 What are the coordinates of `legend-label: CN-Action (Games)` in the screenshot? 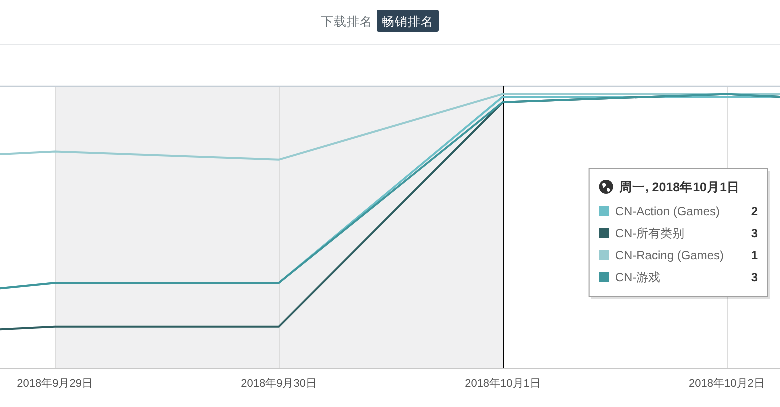 It's located at (667, 211).